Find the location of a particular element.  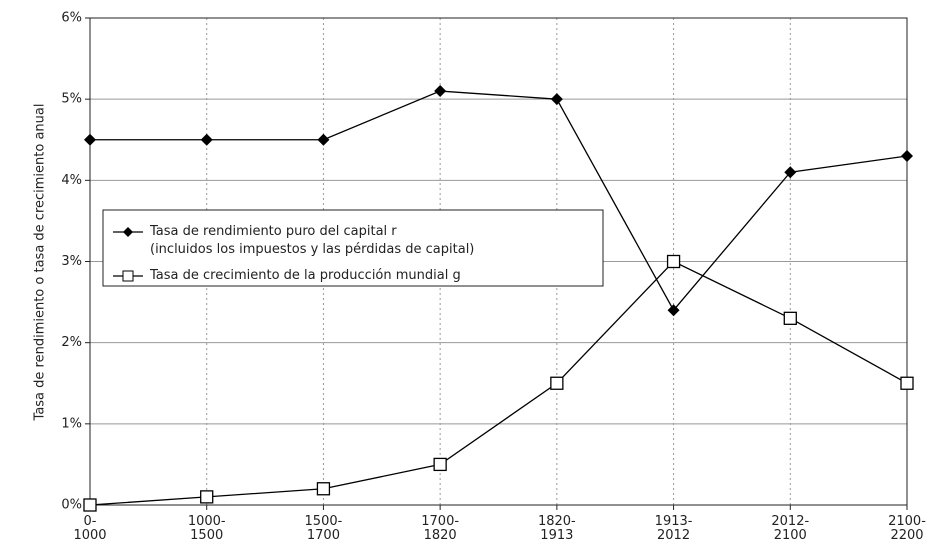

y-tick-label: 4% is located at coordinates (71, 180).